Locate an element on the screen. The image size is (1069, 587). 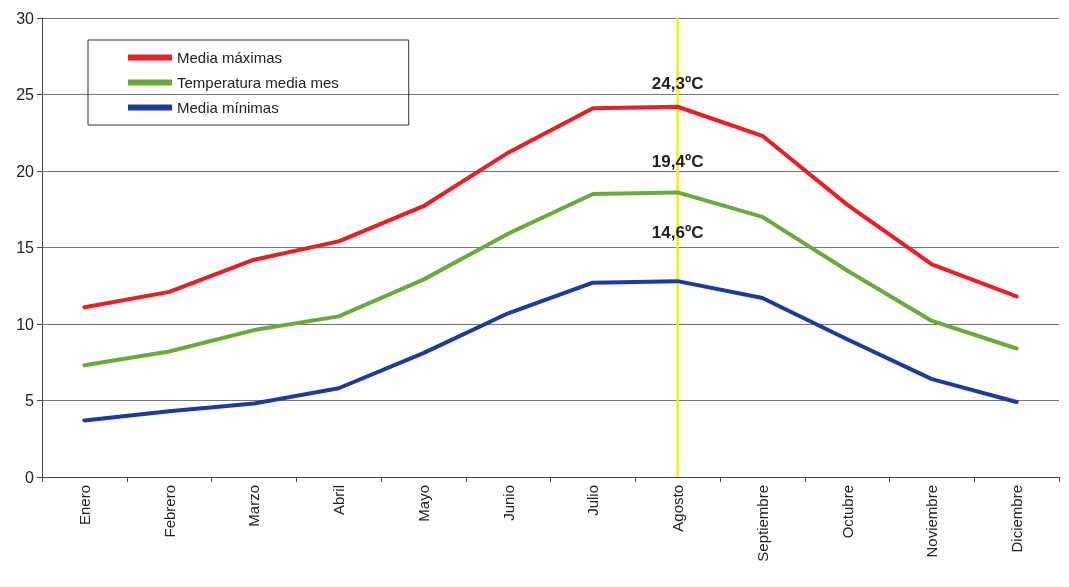
x-tick-label: Marzo is located at coordinates (254, 506).